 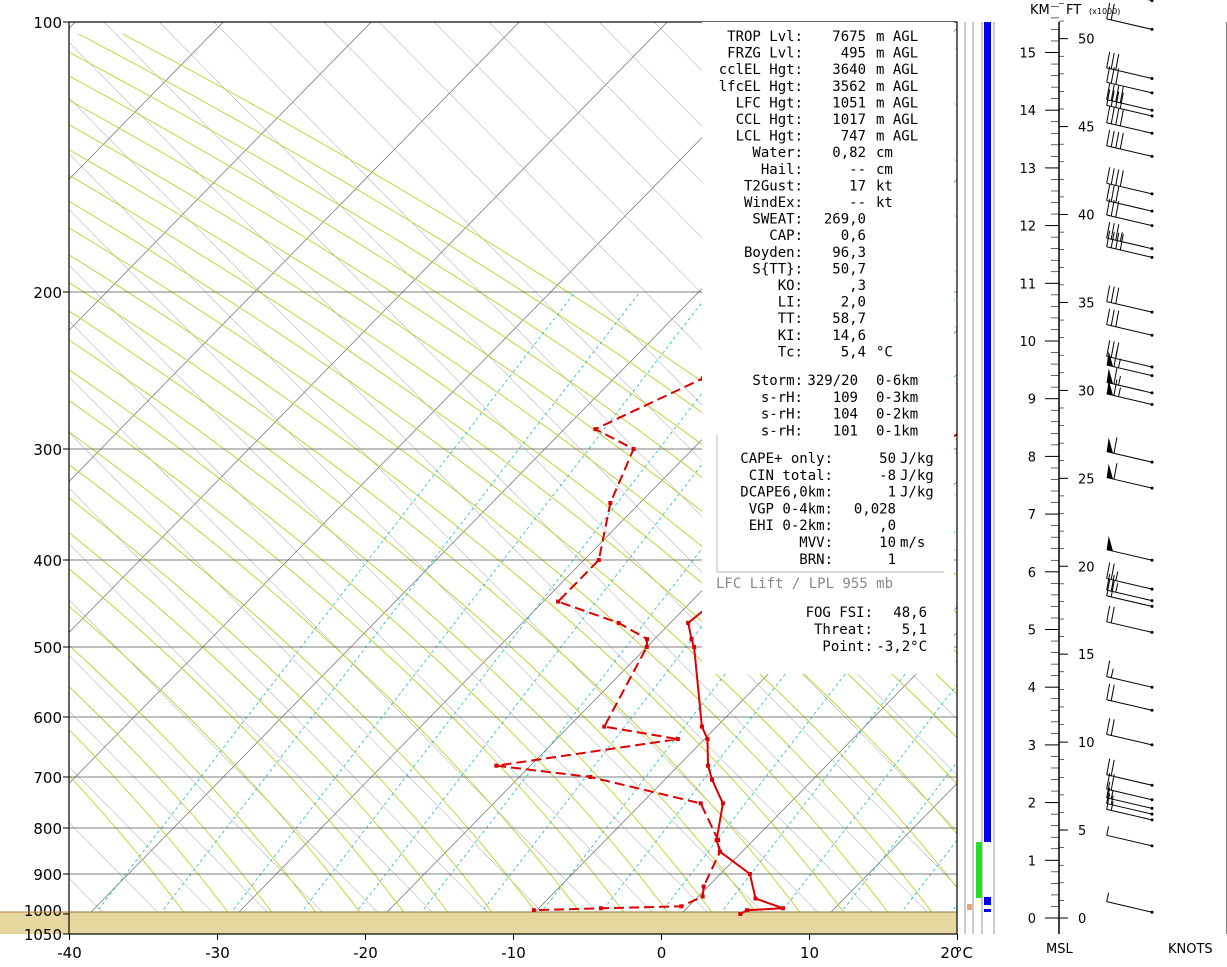 What do you see at coordinates (847, 647) in the screenshot?
I see `fog-label: Point:` at bounding box center [847, 647].